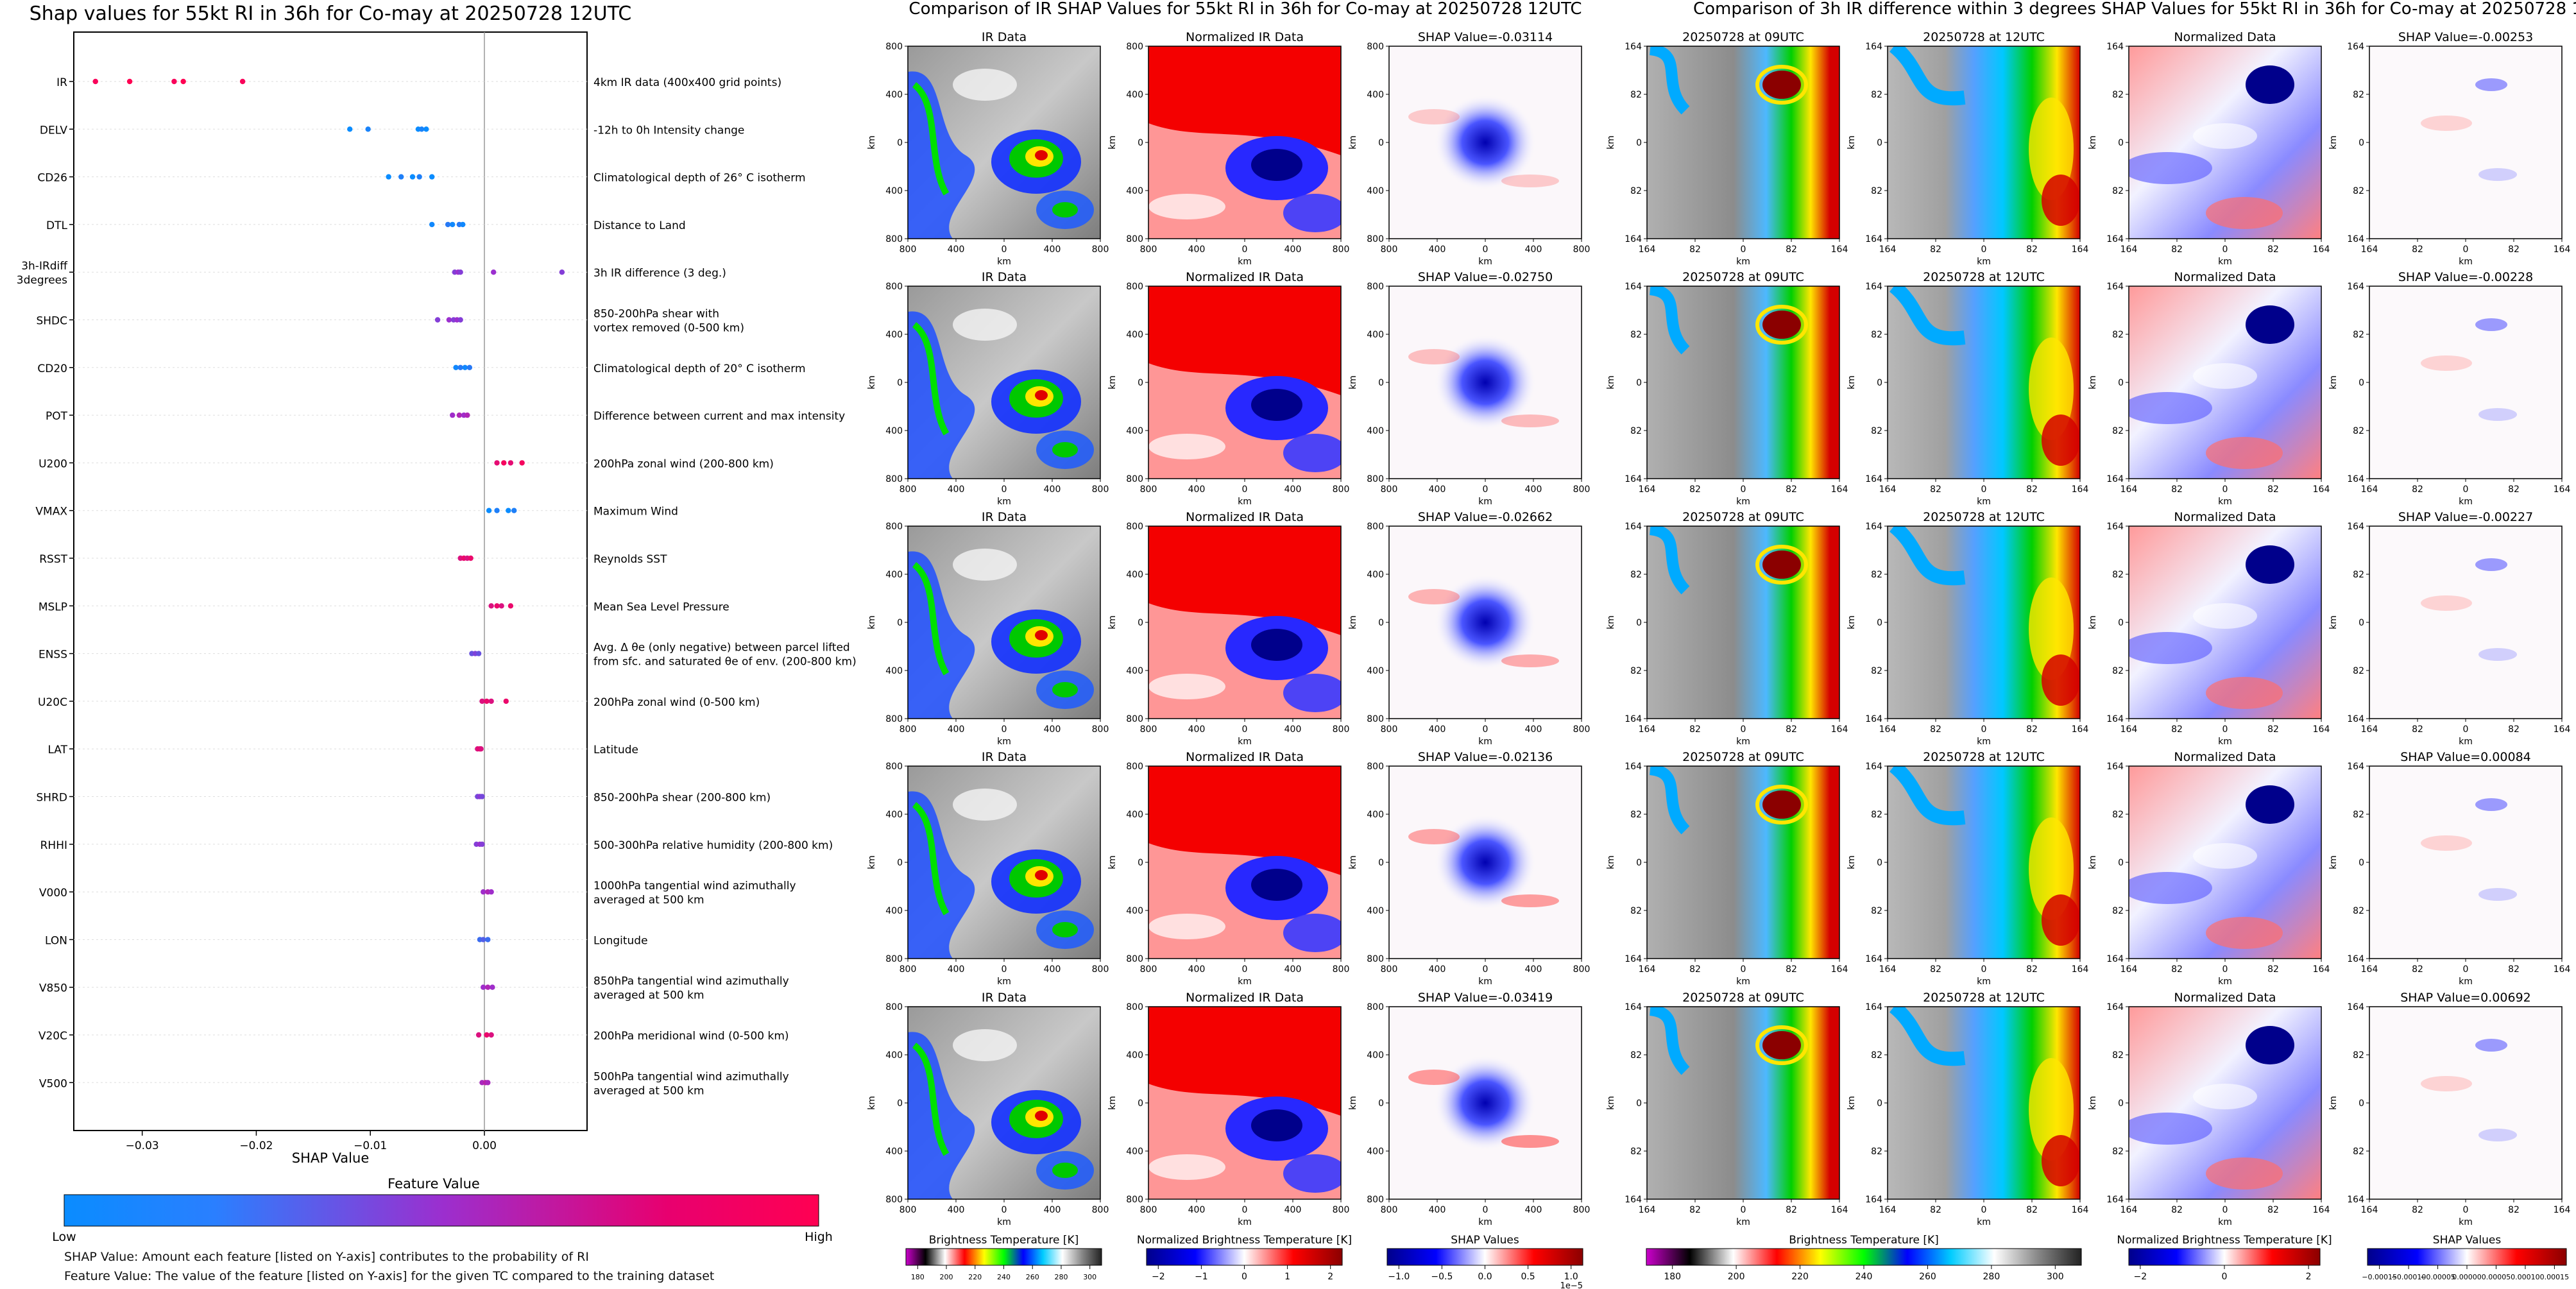 This screenshot has height=1289, width=2576. What do you see at coordinates (1032, 1277) in the screenshot?
I see `colorbar-tick-label: 260` at bounding box center [1032, 1277].